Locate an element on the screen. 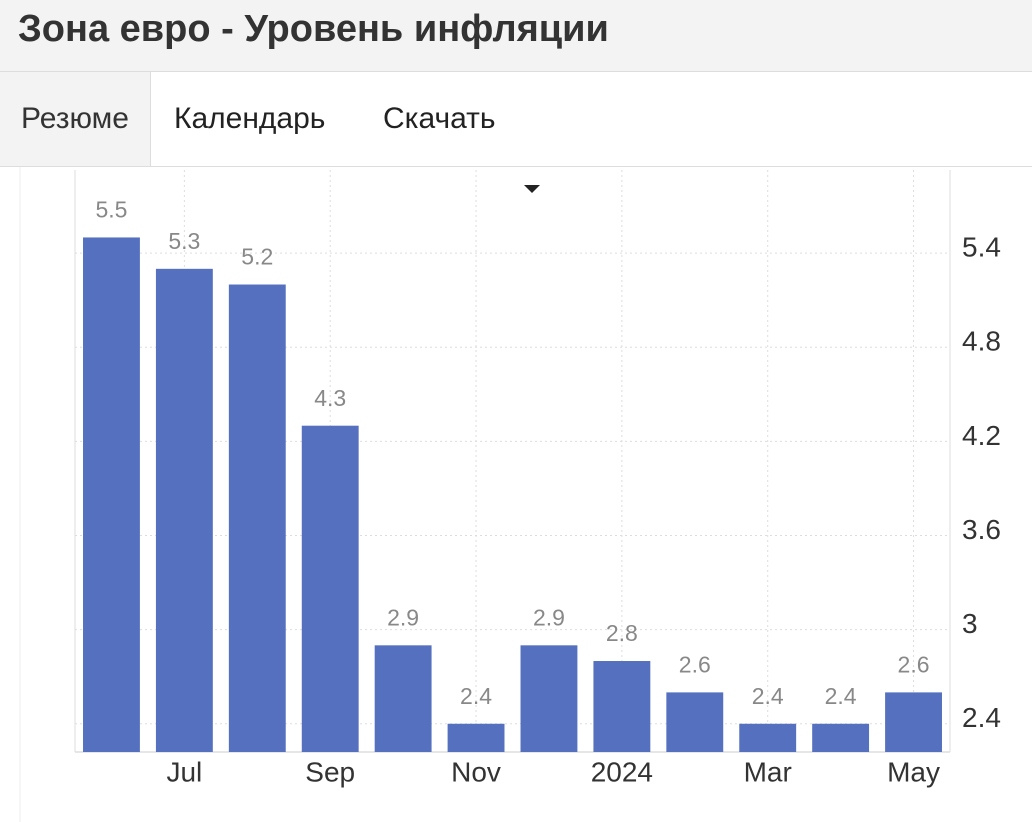 This screenshot has height=822, width=1032. tab-bar: Резюме Календарь Скачать is located at coordinates (516, 132).